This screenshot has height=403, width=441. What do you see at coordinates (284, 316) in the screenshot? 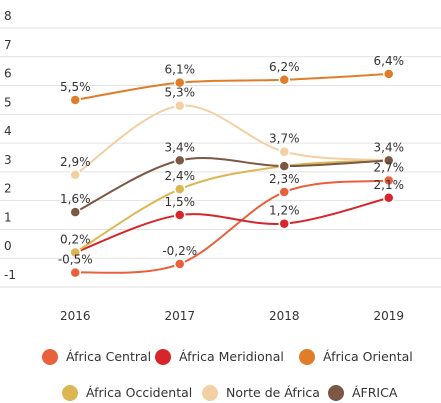
I see `x-tick-label: 2018` at bounding box center [284, 316].